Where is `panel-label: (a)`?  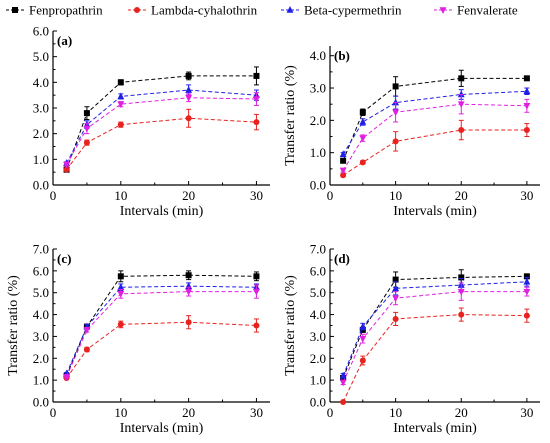
panel-label: (a) is located at coordinates (64, 40).